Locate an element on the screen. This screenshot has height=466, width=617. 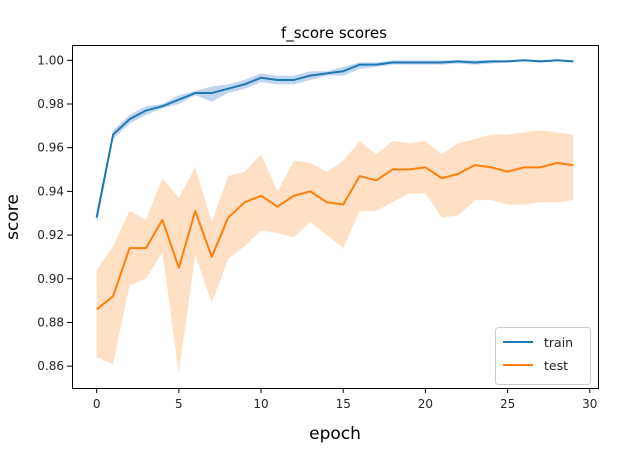
x-tick-label: 10 is located at coordinates (260, 404).